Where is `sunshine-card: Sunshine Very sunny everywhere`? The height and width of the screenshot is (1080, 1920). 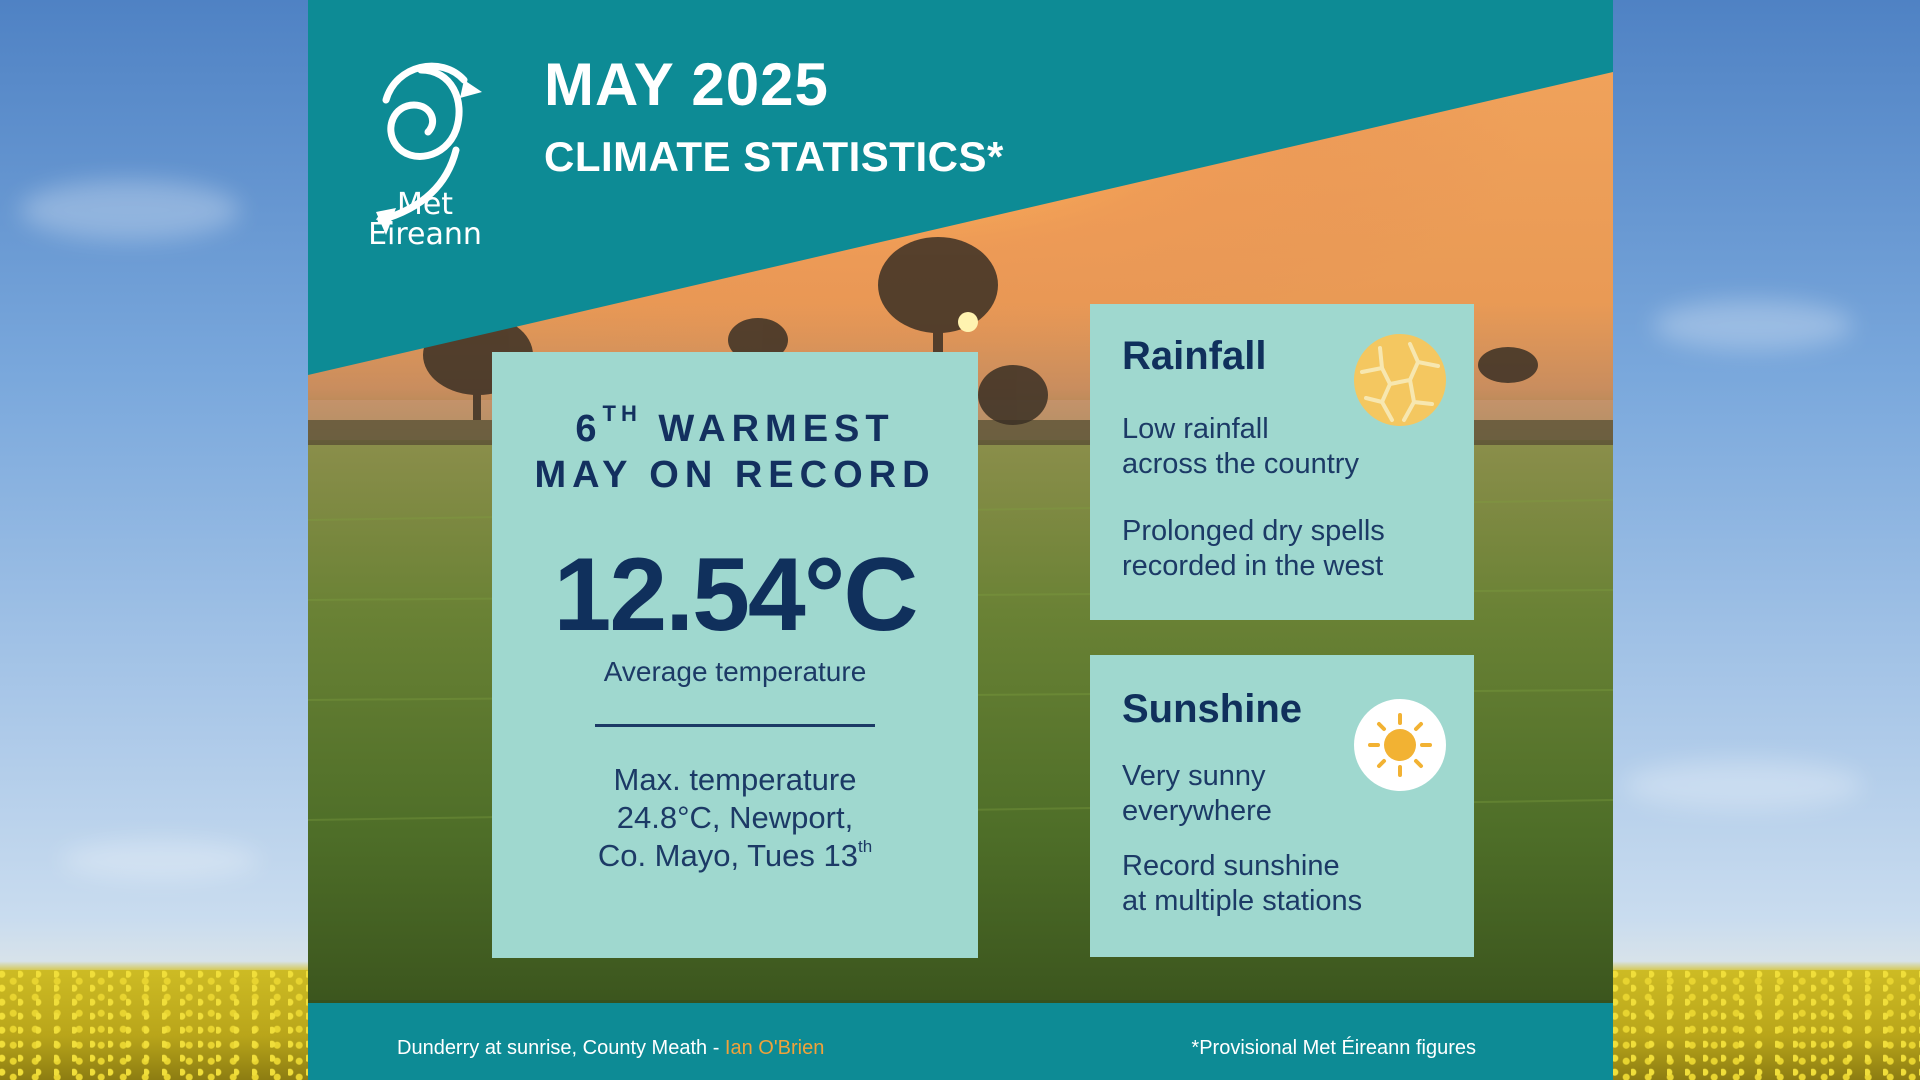 sunshine-card: Sunshine Very sunny everywhere is located at coordinates (1282, 806).